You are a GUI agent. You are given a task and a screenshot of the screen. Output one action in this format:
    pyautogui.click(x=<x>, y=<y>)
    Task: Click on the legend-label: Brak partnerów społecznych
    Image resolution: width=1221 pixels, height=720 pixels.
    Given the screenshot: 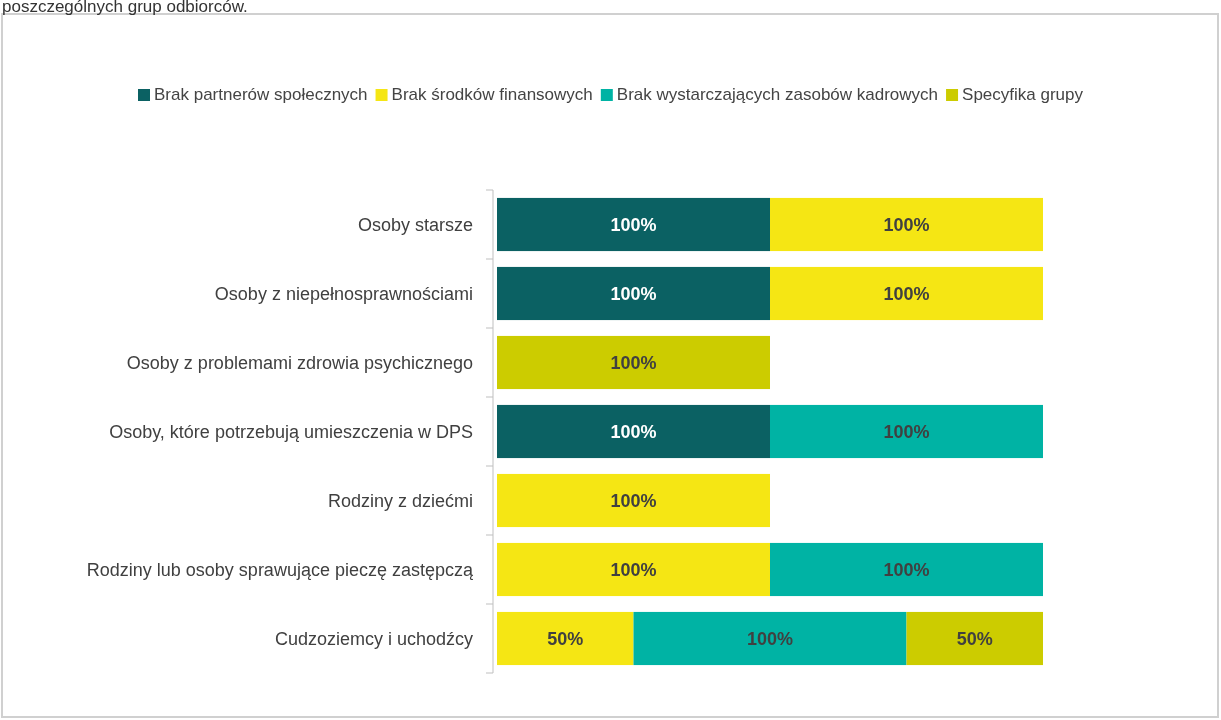 What is the action you would take?
    pyautogui.click(x=261, y=94)
    